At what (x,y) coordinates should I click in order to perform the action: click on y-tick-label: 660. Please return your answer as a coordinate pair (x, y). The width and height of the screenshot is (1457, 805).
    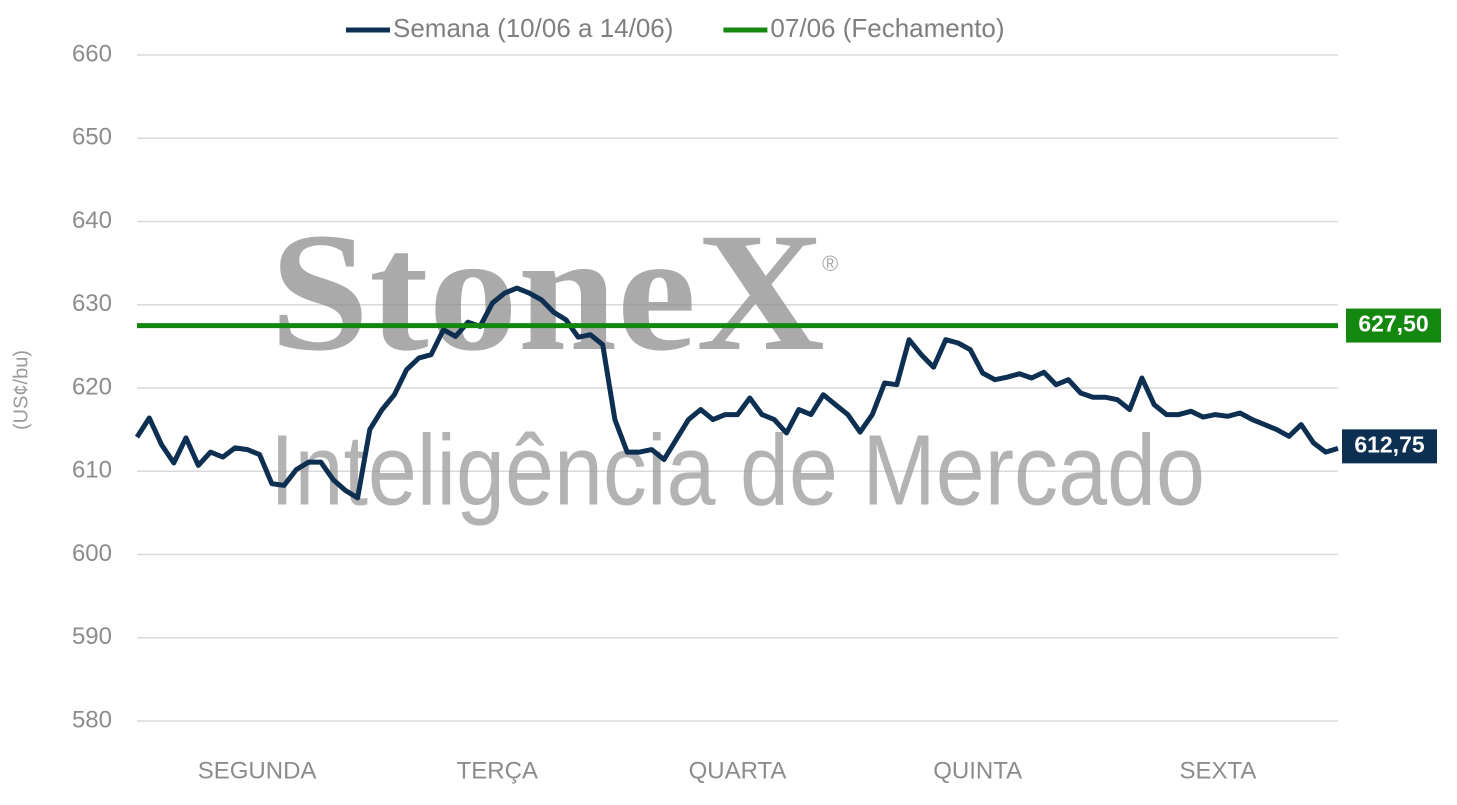
    Looking at the image, I should click on (92, 53).